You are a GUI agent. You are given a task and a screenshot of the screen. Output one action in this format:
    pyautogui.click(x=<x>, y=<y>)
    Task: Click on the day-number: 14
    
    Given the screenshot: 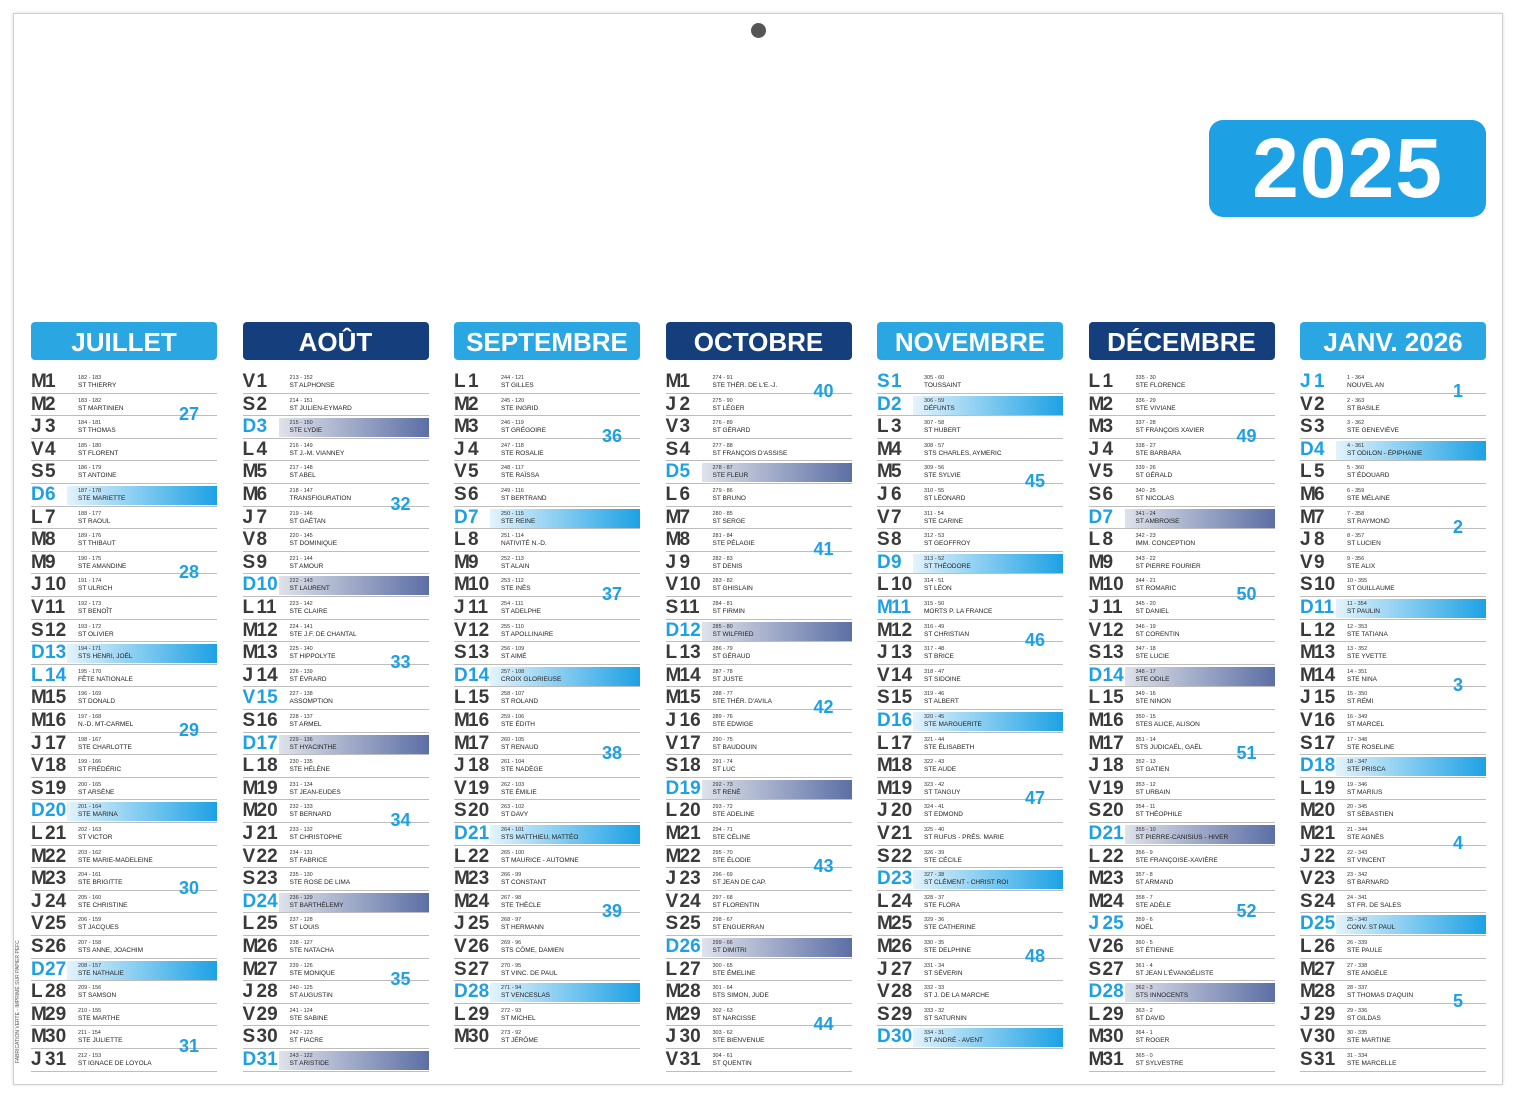 What is the action you would take?
    pyautogui.click(x=267, y=675)
    